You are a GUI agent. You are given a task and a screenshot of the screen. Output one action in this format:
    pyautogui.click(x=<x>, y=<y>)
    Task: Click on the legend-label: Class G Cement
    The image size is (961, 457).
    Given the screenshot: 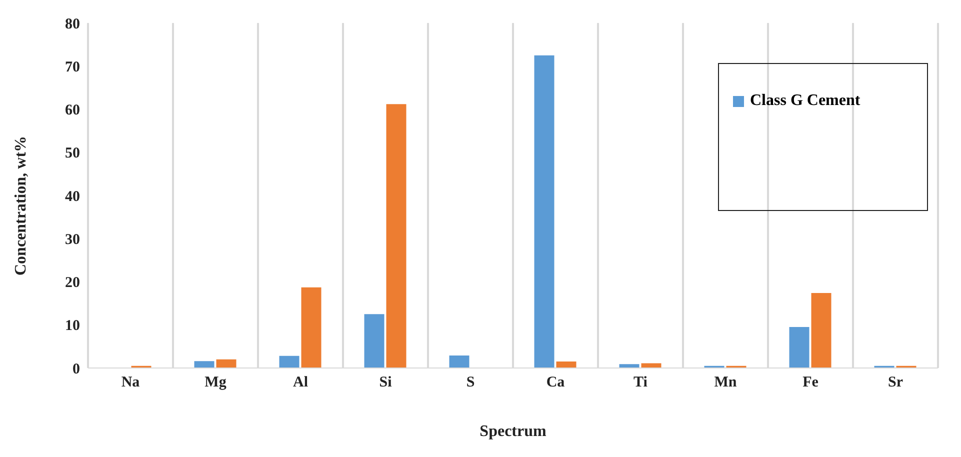 What is the action you would take?
    pyautogui.click(x=805, y=101)
    